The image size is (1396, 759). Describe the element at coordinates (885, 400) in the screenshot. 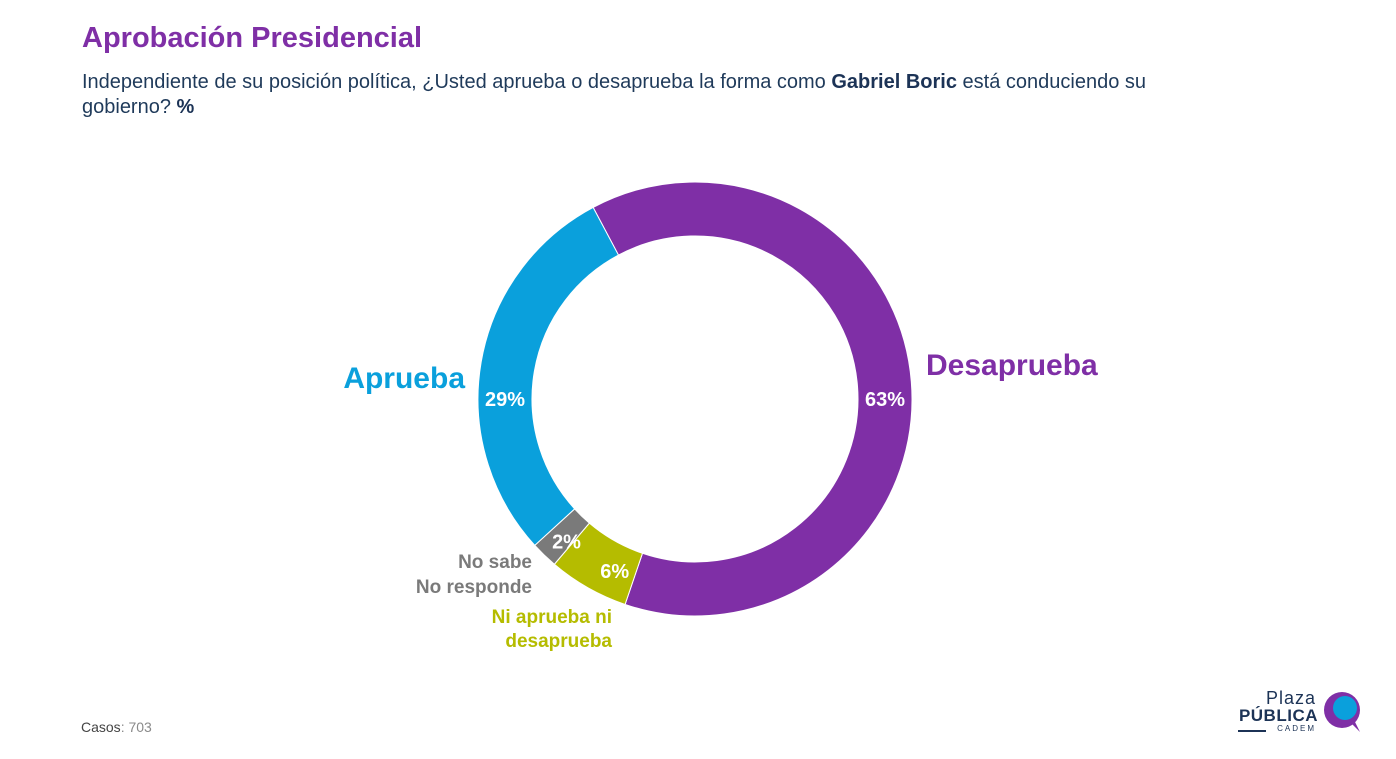

I see `slice-label-desaprueba: 63%` at that location.